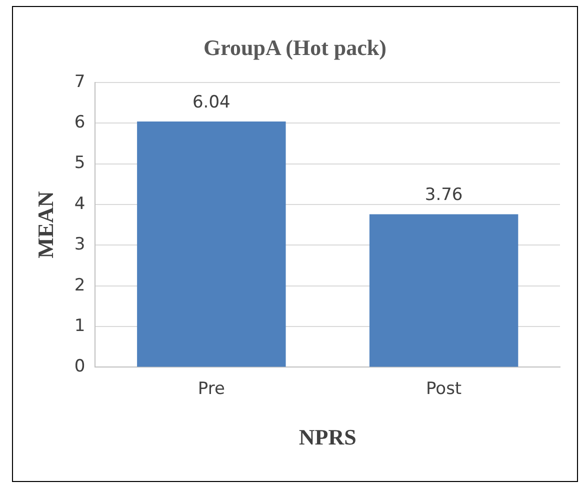 The image size is (582, 486). What do you see at coordinates (80, 122) in the screenshot?
I see `y-tick-label: 6` at bounding box center [80, 122].